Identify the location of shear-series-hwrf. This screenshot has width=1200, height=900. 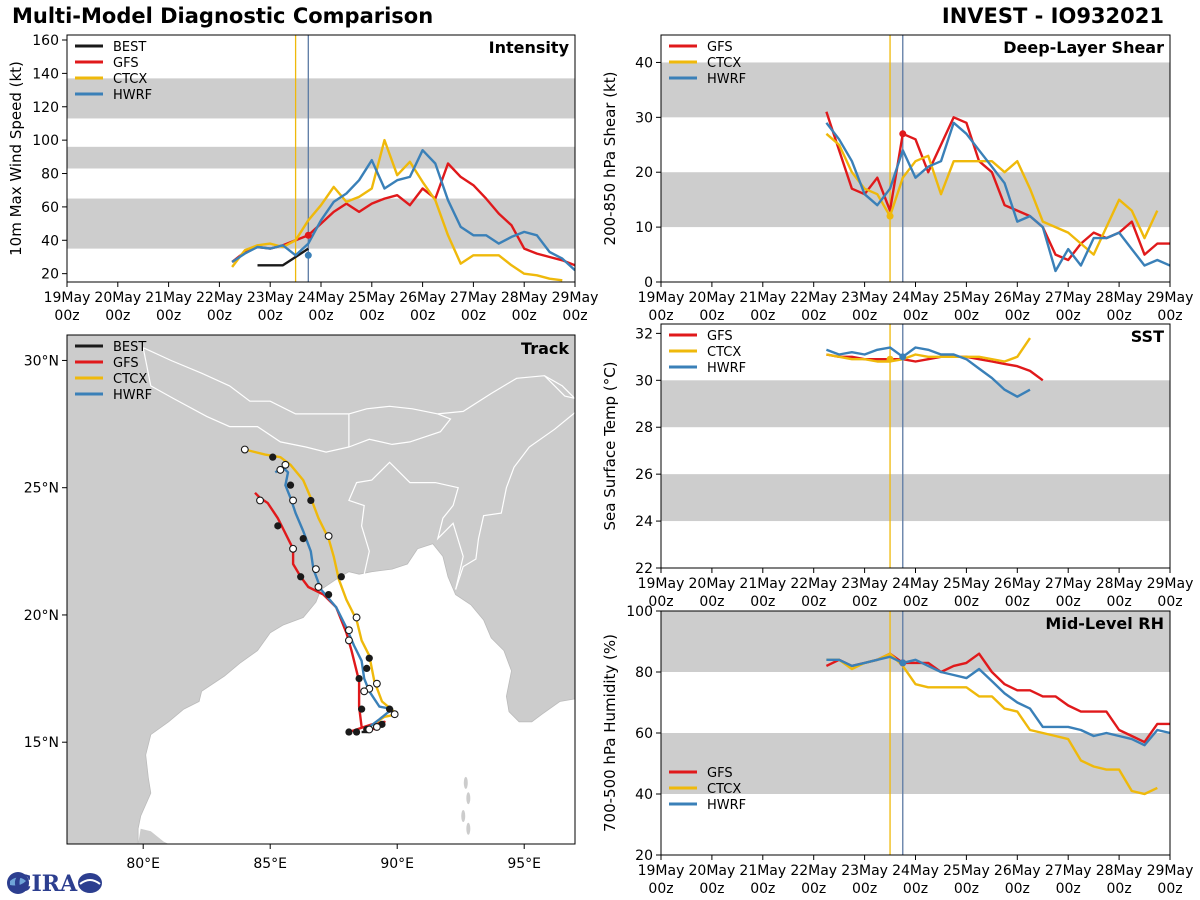
(997, 197).